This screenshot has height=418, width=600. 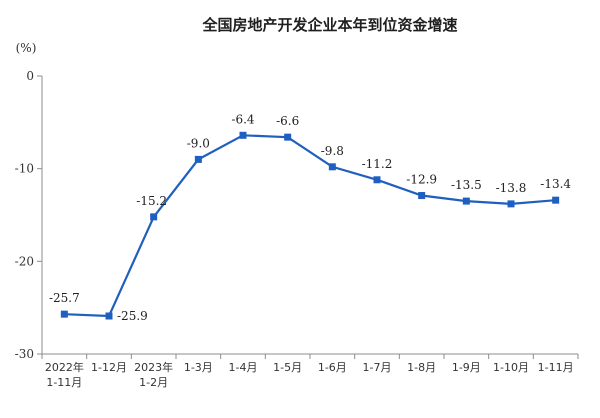 What do you see at coordinates (287, 121) in the screenshot?
I see `data-label: -6.6` at bounding box center [287, 121].